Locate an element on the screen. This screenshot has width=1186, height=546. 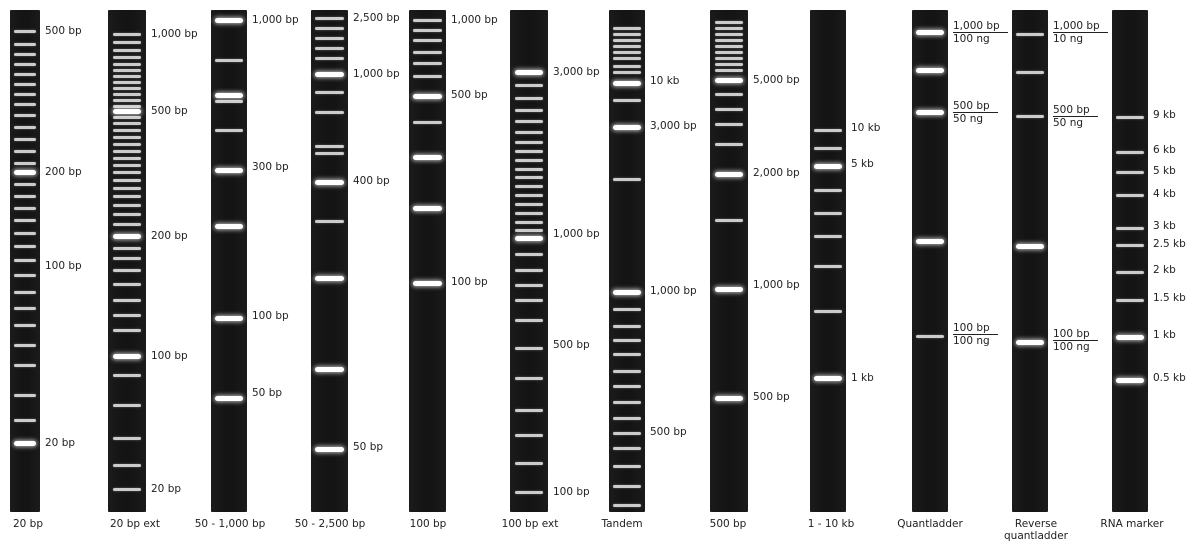
size-label: 2,500 bp is located at coordinates (376, 18).